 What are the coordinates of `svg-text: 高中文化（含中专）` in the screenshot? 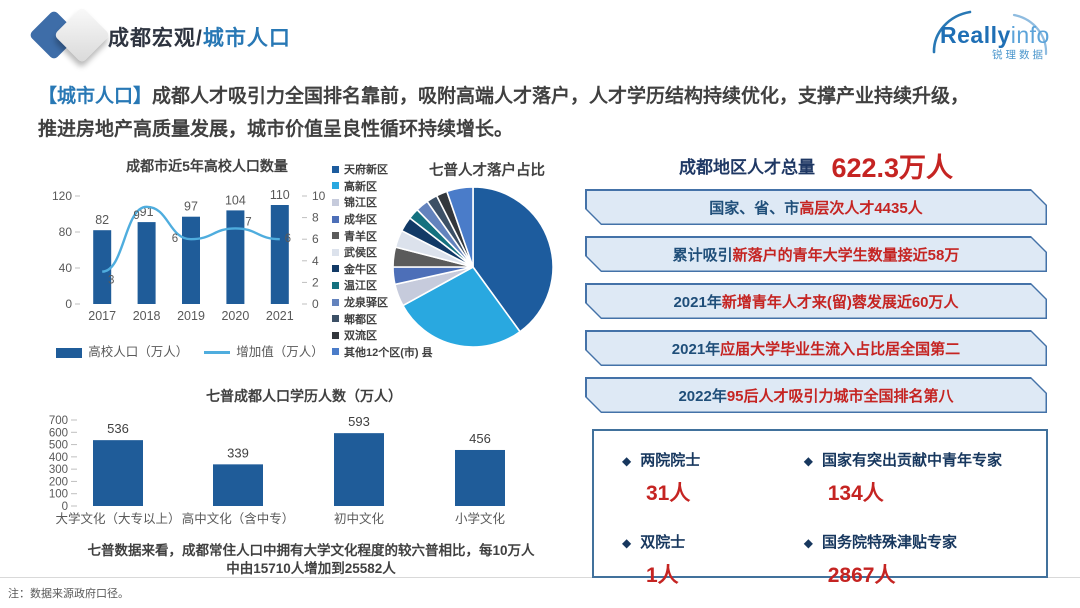 It's located at (238, 518).